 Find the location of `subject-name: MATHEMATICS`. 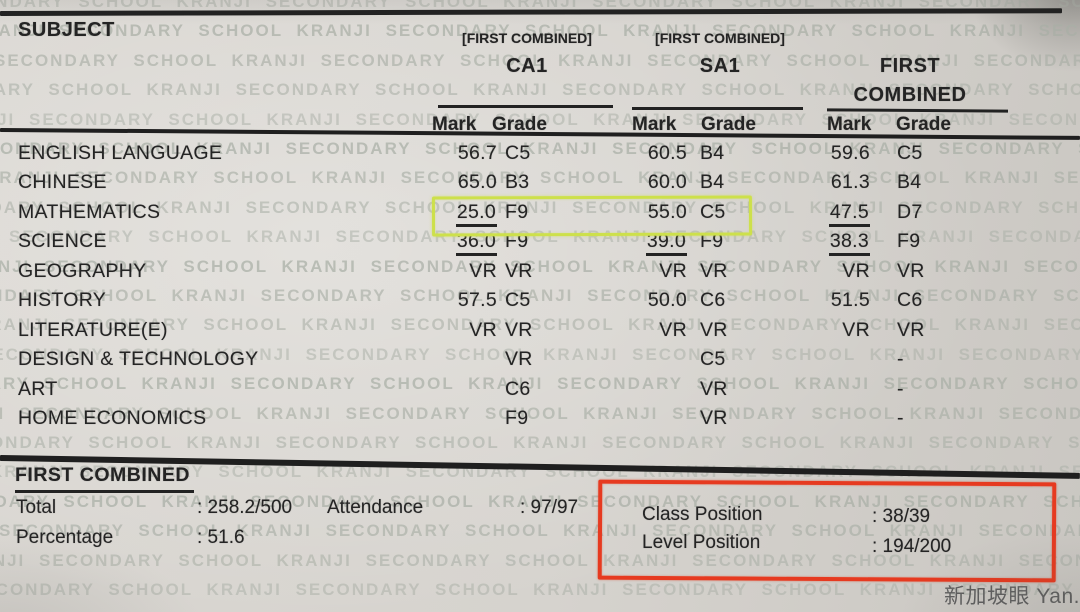

subject-name: MATHEMATICS is located at coordinates (89, 211).